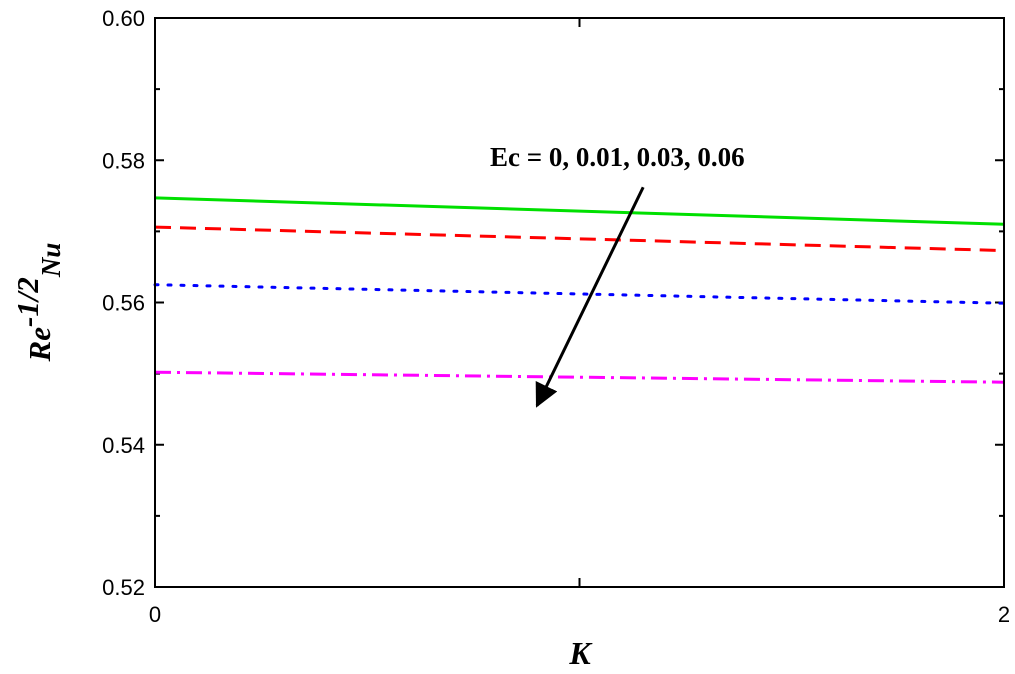  I want to click on y-axis-label: Re-1/2Nu, so click(38, 303).